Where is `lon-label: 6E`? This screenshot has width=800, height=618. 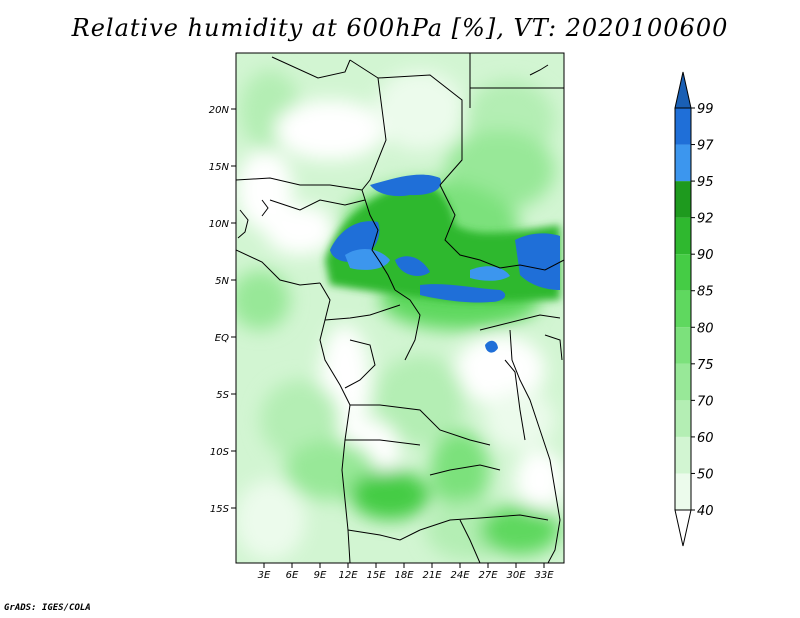
lon-label: 6E is located at coordinates (292, 575).